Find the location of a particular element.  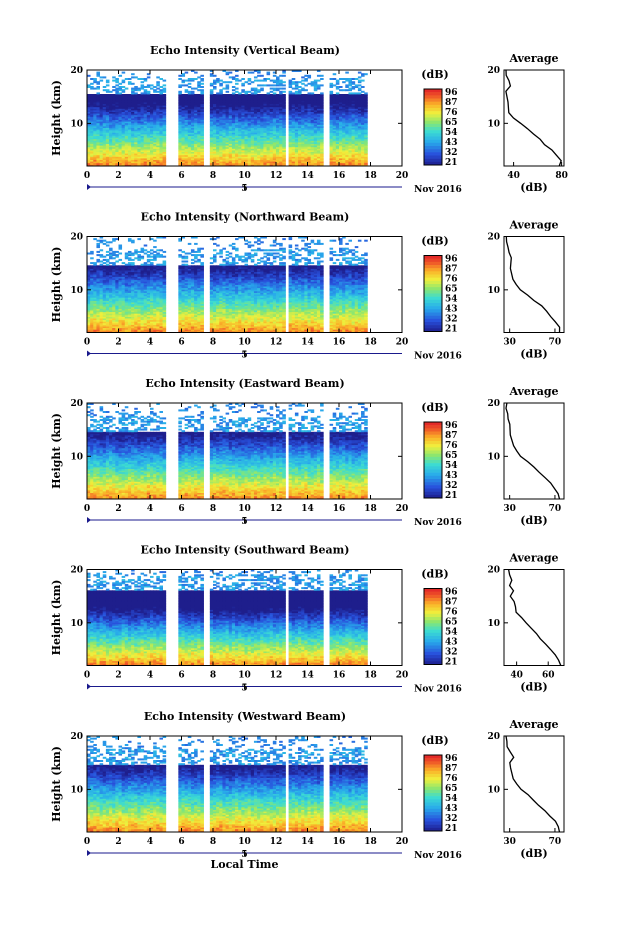

colorbar-tick-label: 76 is located at coordinates (451, 113).